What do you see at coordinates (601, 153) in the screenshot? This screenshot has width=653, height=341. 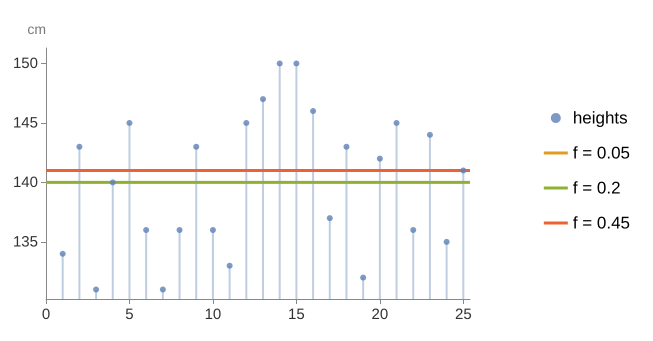 I see `legend-label: f = 0.05` at bounding box center [601, 153].